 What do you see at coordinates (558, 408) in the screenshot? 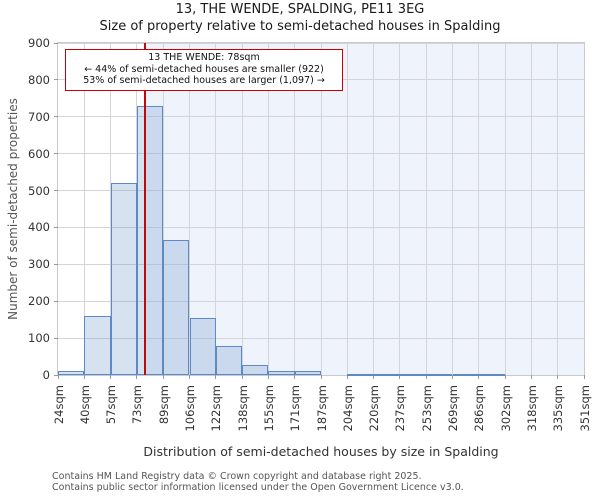
I see `x-tick-label-text: 335sqm` at bounding box center [558, 408].